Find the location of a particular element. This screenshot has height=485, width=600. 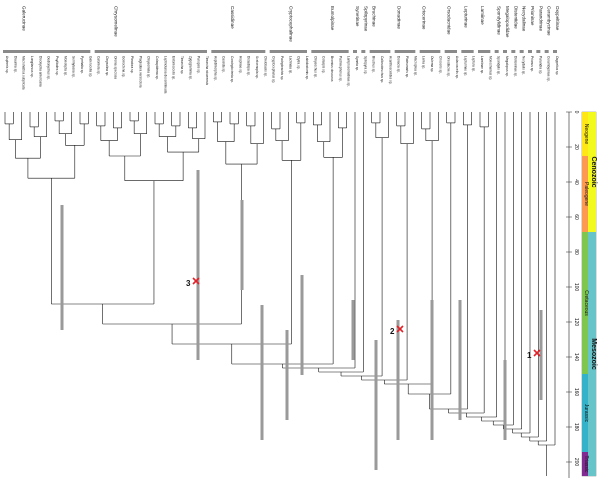

axis-tick-label: 0 is located at coordinates (576, 112).